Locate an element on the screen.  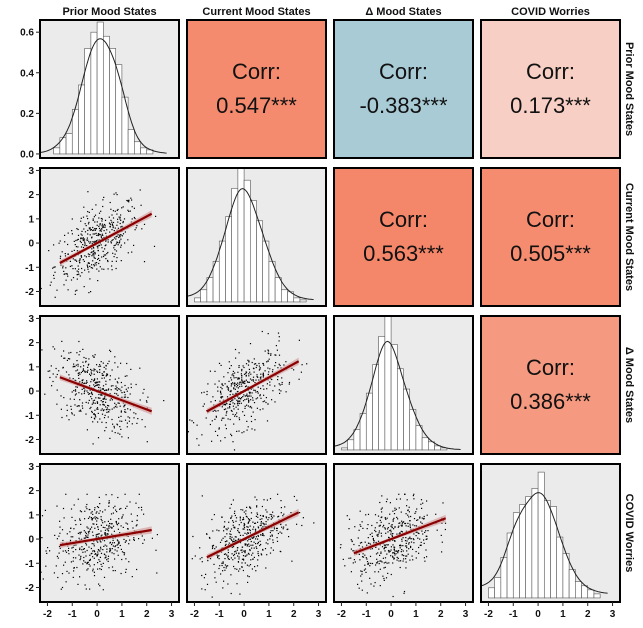
panel-border is located at coordinates (109, 89).